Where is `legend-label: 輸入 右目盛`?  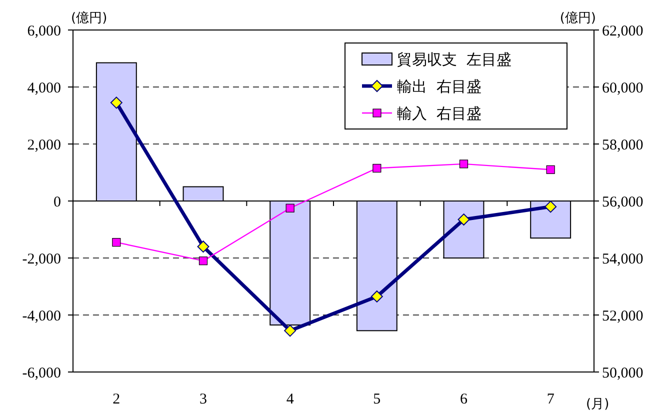
legend-label: 輸入 右目盛 is located at coordinates (439, 113).